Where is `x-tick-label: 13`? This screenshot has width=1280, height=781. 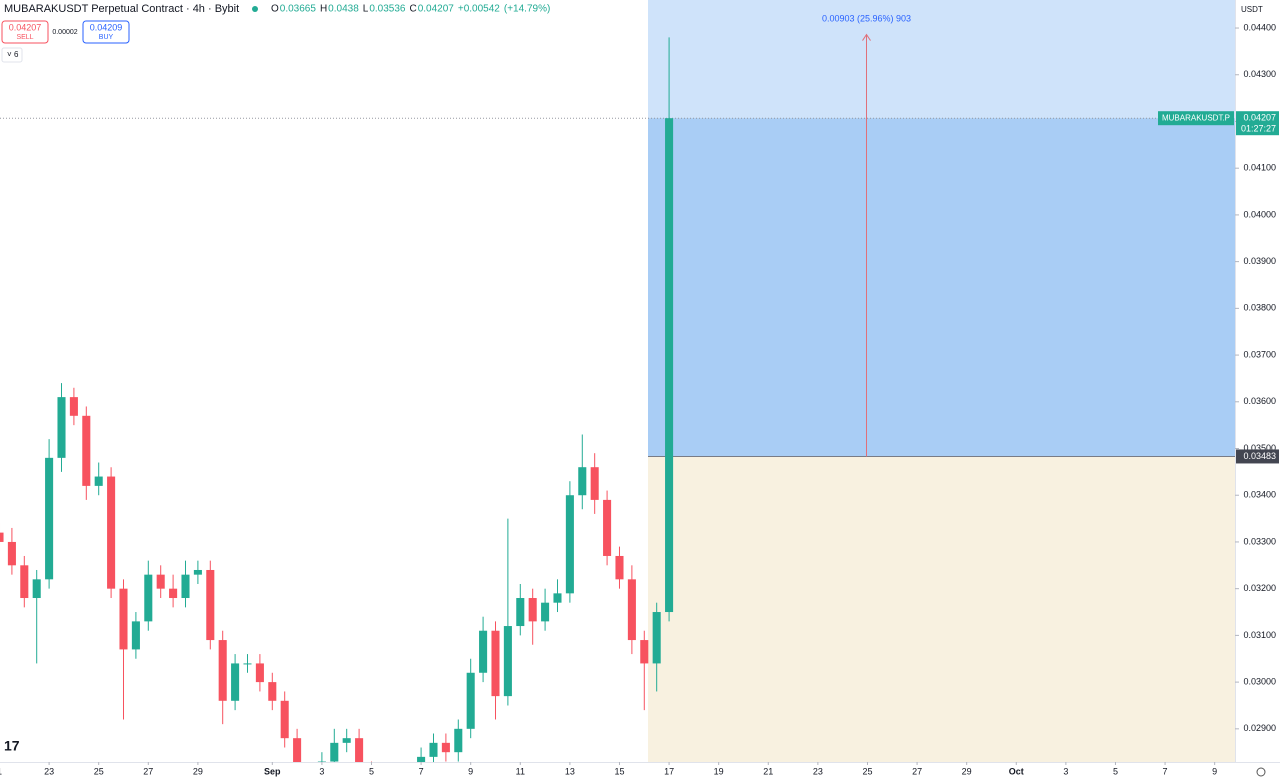 x-tick-label: 13 is located at coordinates (570, 771).